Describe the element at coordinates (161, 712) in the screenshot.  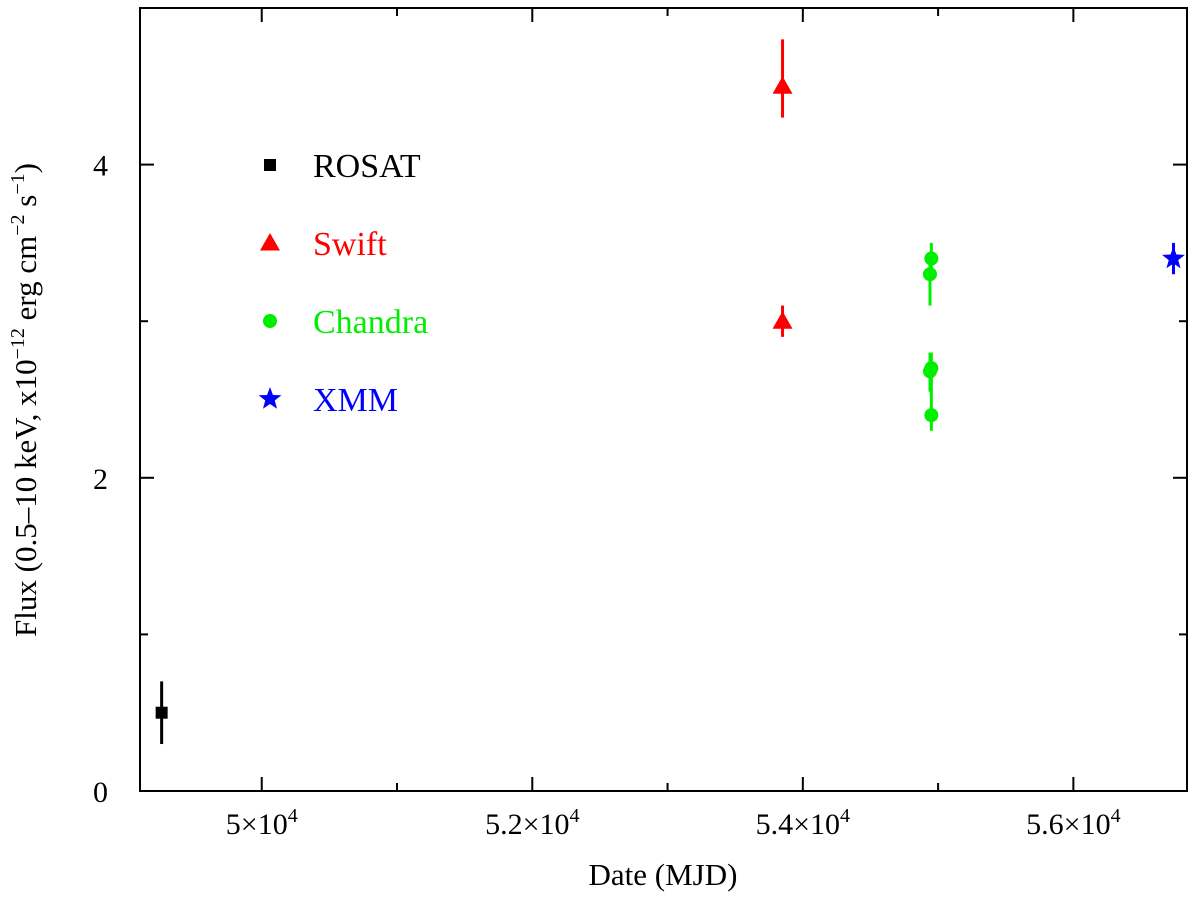
I see `rosat-data-point` at that location.